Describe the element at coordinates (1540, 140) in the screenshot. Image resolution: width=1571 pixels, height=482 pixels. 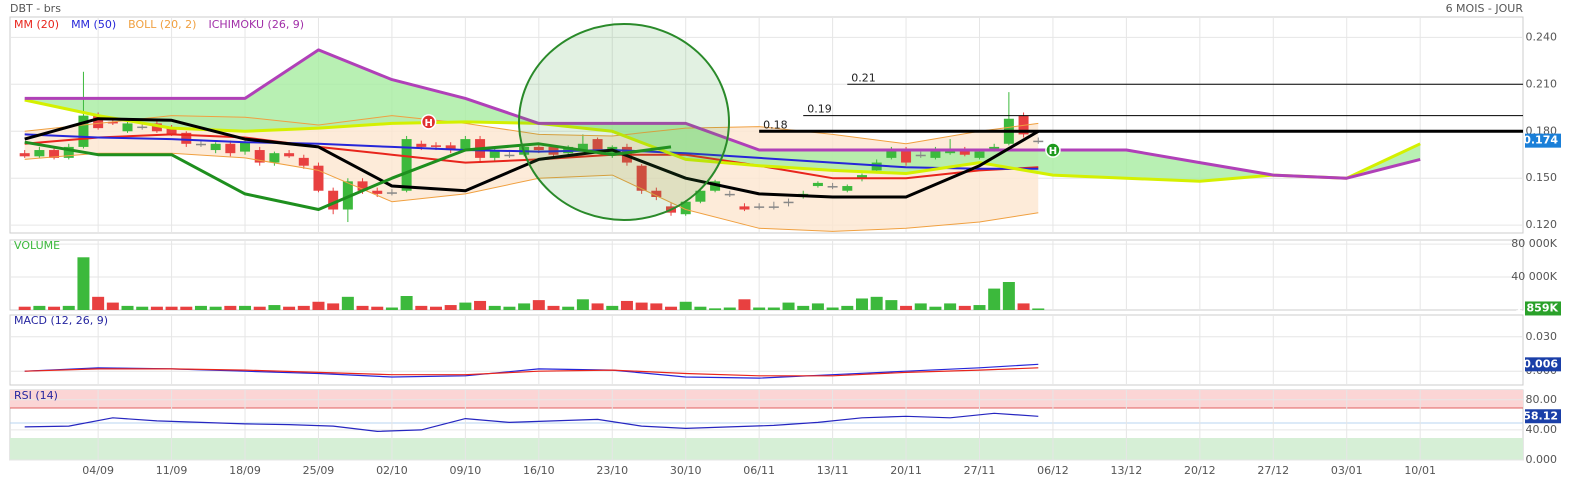
I see `last-value-label: 0.174` at that location.